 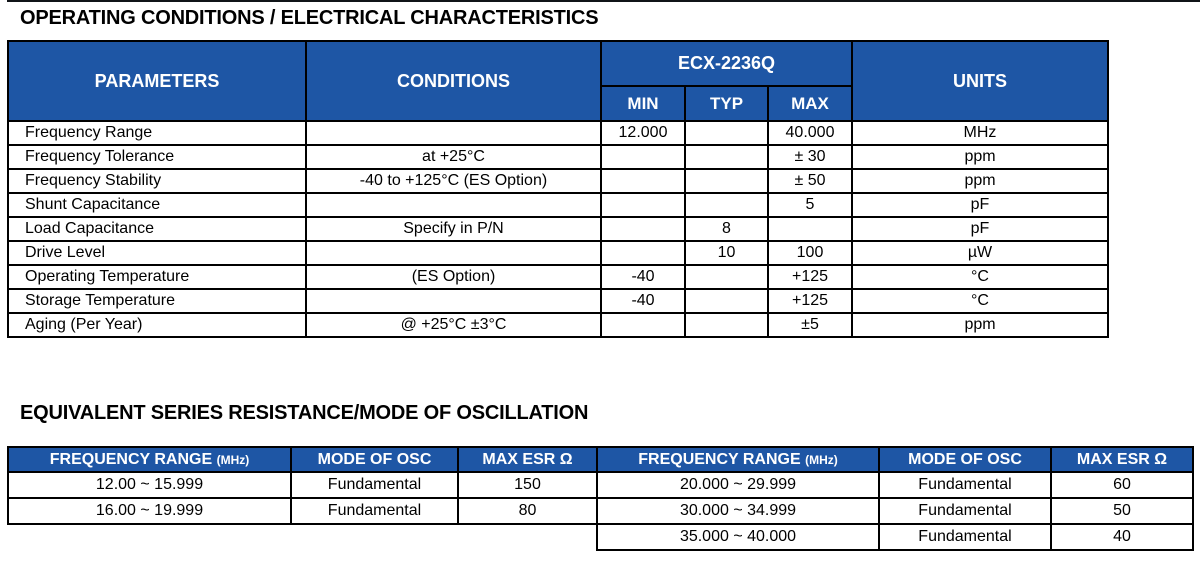 I want to click on parameter-cell: Frequency Stability, so click(x=157, y=181).